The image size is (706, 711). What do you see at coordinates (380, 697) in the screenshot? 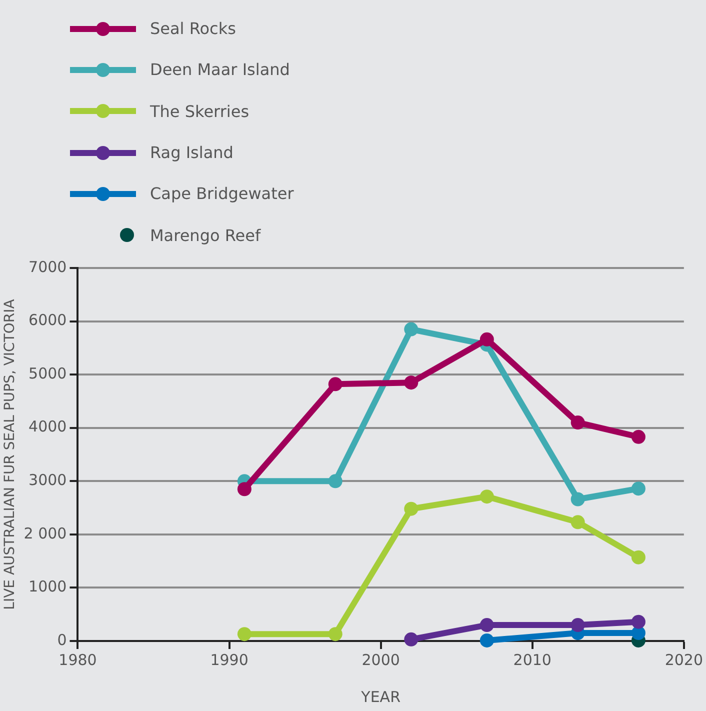
I see `x-axis-title: YEAR` at bounding box center [380, 697].